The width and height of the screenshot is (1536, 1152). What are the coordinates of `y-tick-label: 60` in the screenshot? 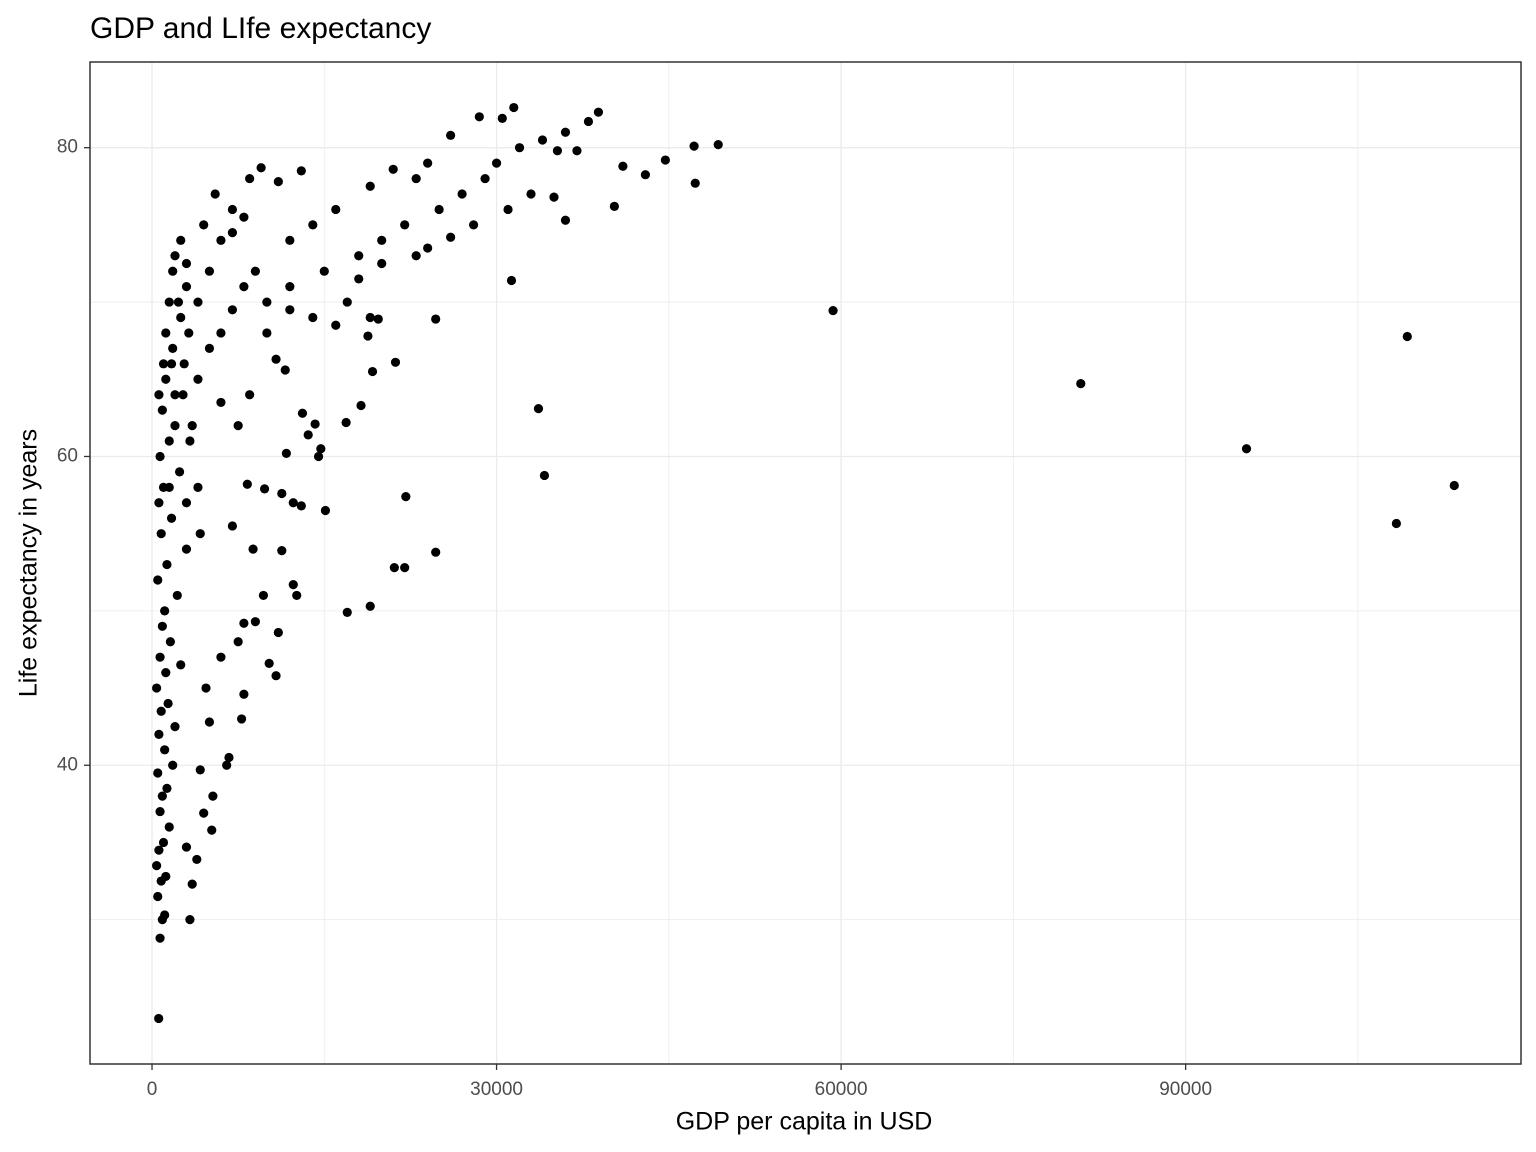 It's located at (67, 455).